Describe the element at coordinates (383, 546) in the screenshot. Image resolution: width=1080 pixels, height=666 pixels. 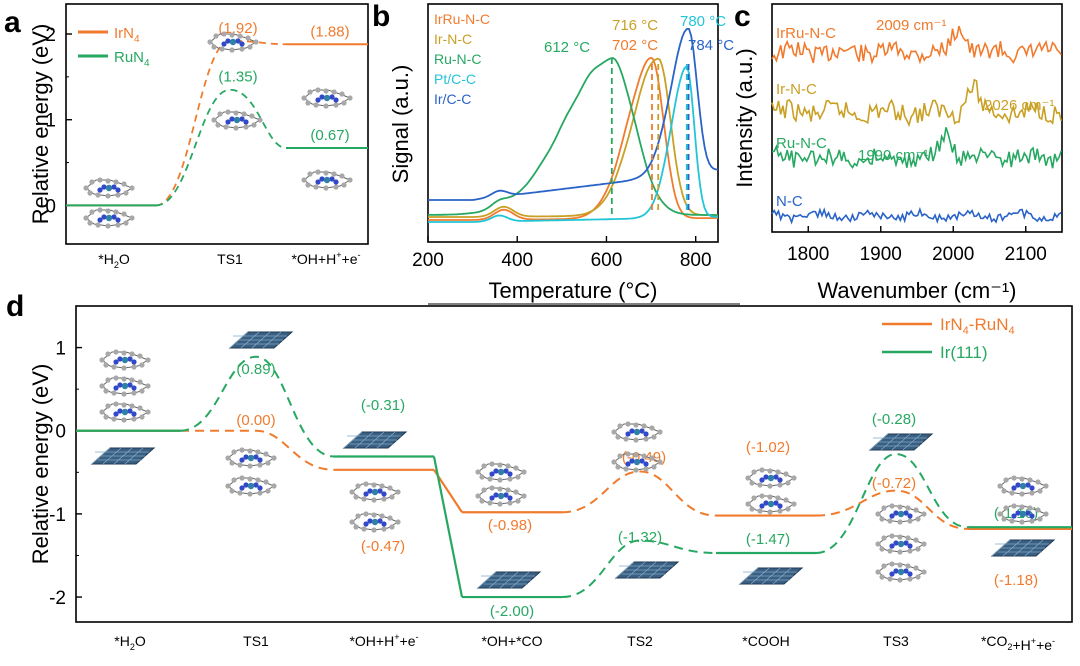
I see `energy-value-label: (-0.47)` at that location.